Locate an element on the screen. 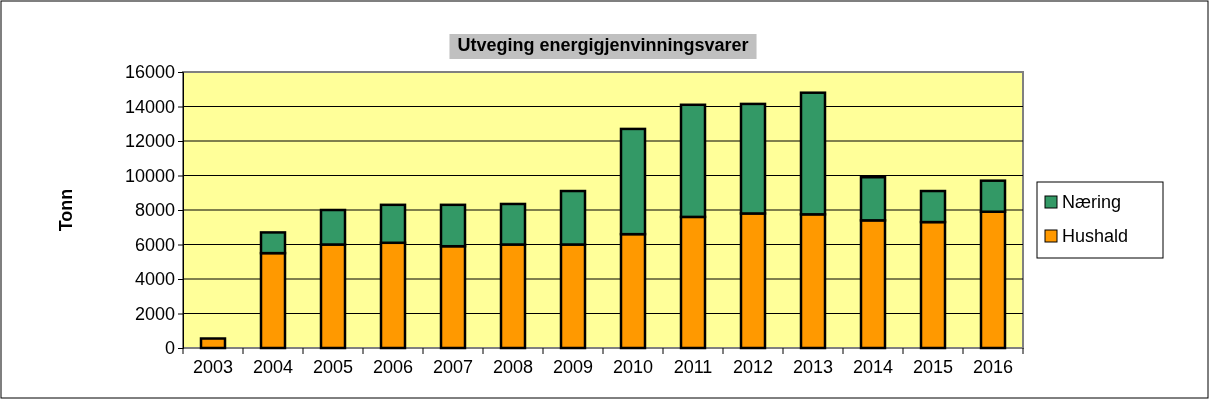  x-tick-label: 2007 is located at coordinates (453, 366).